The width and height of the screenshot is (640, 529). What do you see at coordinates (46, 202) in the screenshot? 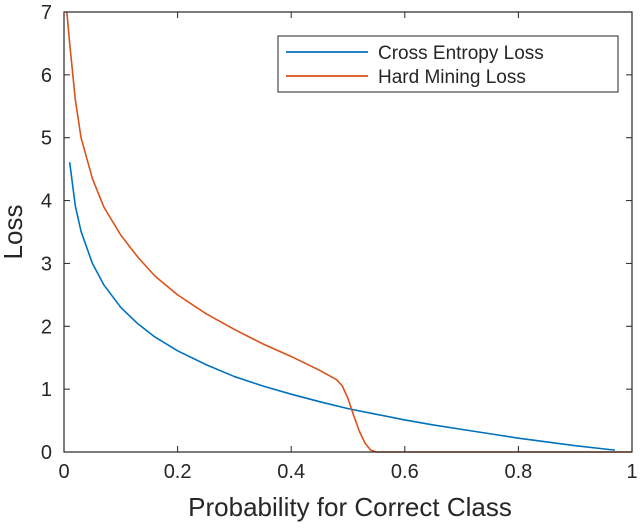
I see `y-tick-label: 4` at bounding box center [46, 202].